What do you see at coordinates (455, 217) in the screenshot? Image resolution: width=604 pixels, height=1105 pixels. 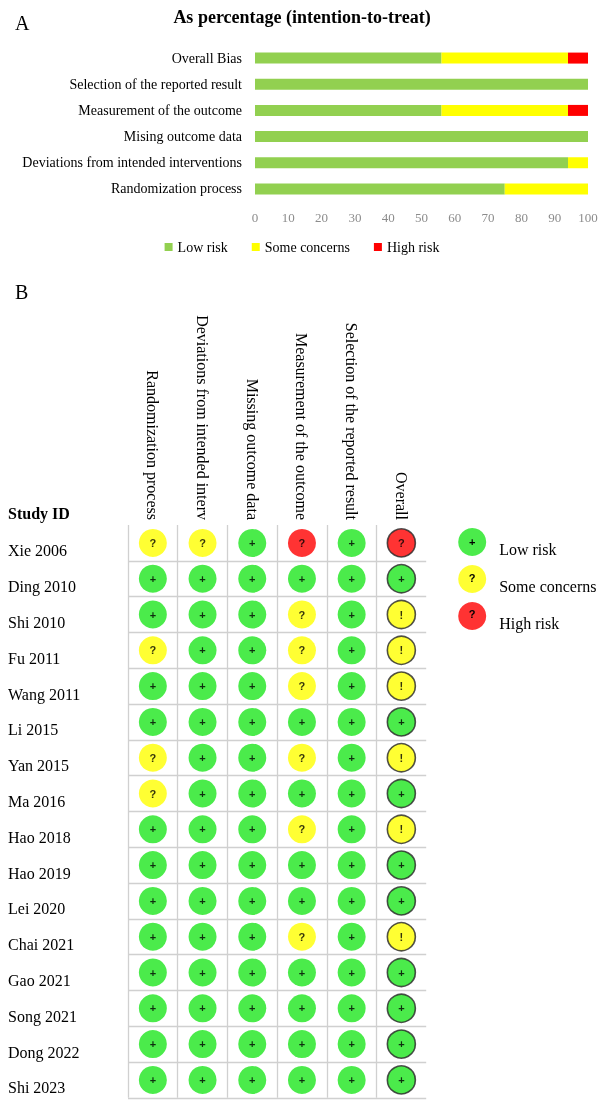 I see `x-tick-label: 60` at bounding box center [455, 217].